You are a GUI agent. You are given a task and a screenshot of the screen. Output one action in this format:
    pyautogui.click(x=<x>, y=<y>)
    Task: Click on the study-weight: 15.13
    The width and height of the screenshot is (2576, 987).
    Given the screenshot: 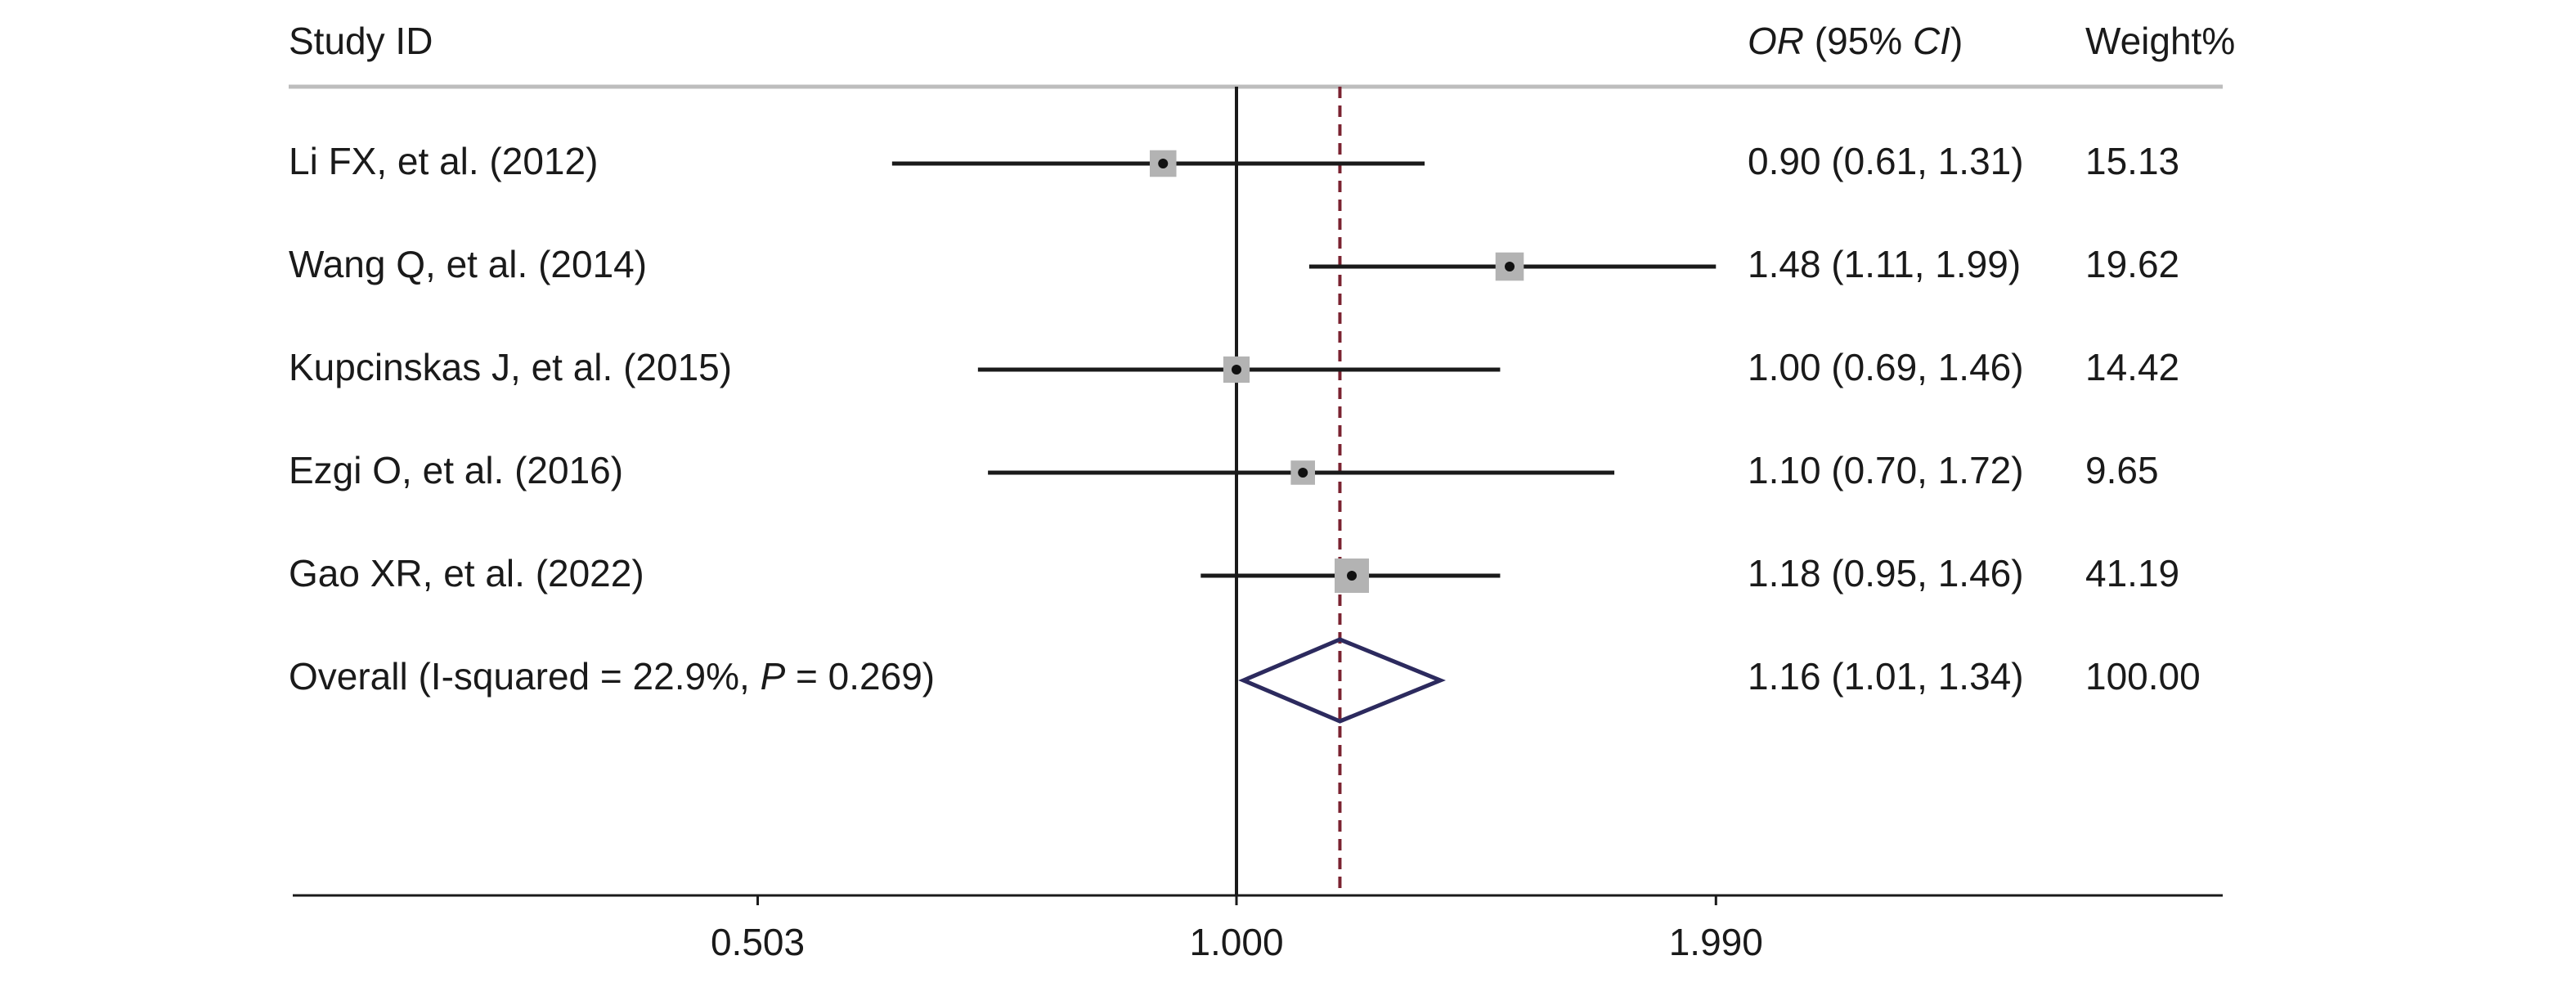 What is the action you would take?
    pyautogui.click(x=2132, y=161)
    